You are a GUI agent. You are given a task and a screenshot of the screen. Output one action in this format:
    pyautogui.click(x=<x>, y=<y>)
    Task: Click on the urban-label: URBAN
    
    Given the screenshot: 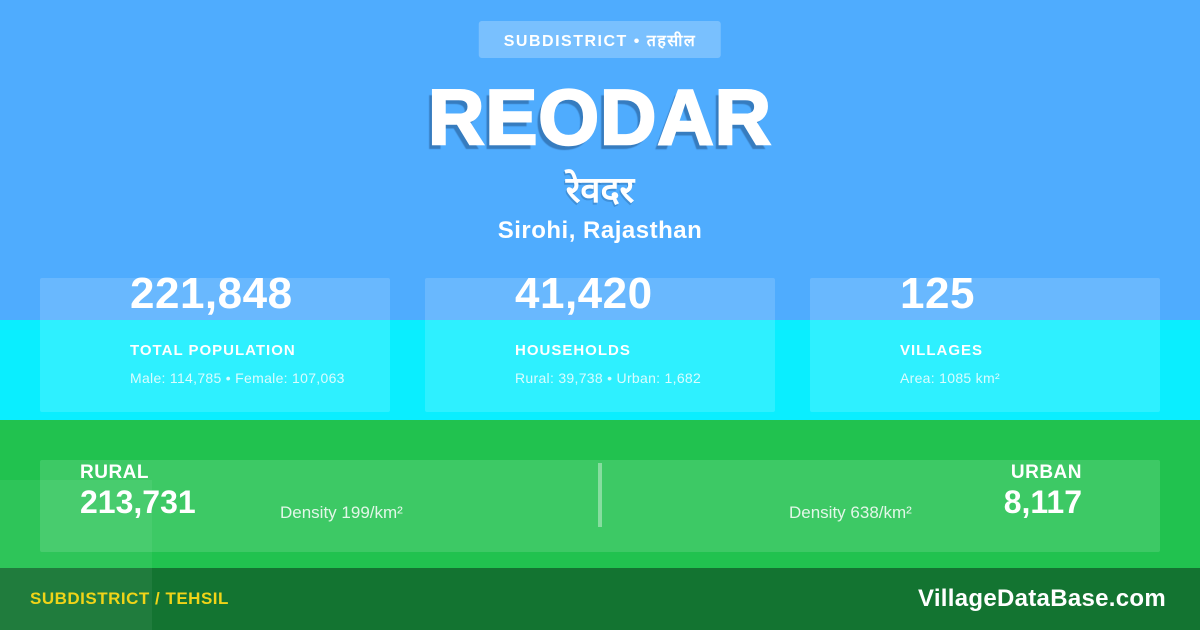 What is the action you would take?
    pyautogui.click(x=1046, y=472)
    